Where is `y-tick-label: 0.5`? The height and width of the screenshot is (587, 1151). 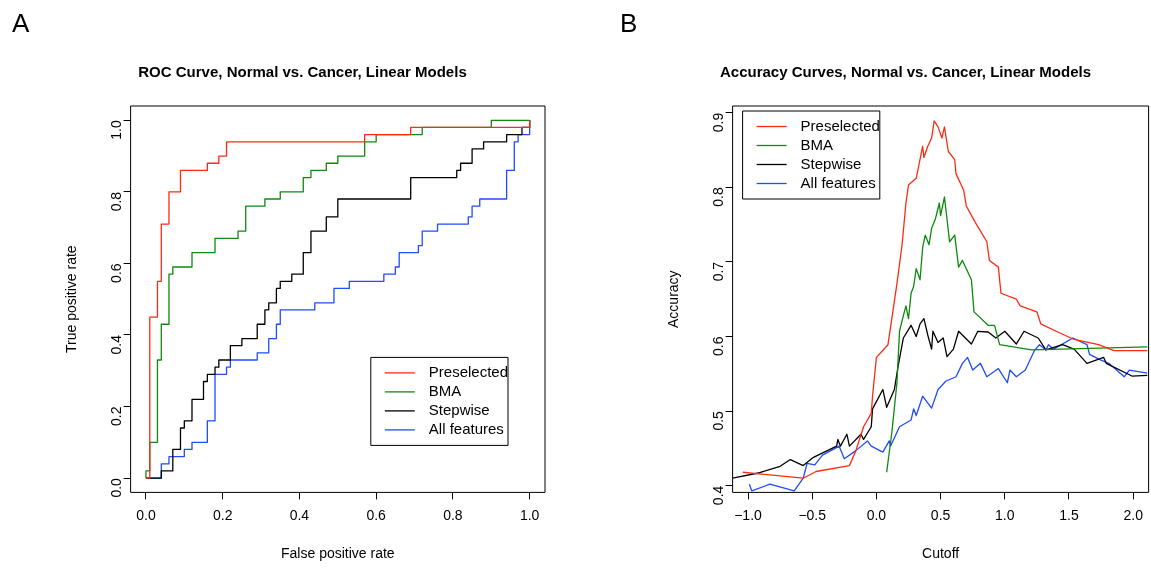
y-tick-label: 0.5 is located at coordinates (718, 420).